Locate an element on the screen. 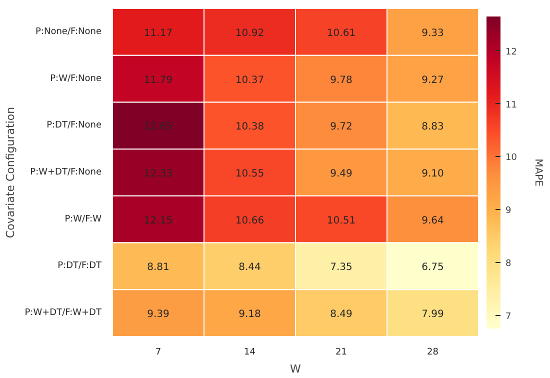  color-bar-label: 10 is located at coordinates (512, 158).